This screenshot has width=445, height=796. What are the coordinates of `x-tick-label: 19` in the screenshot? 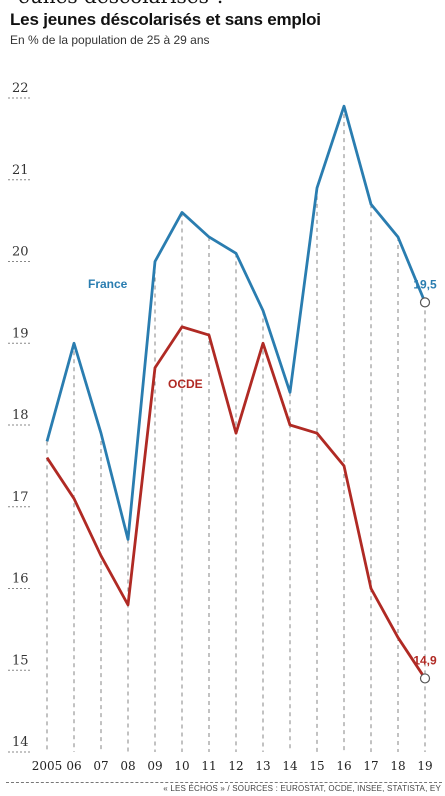 It's located at (424, 766).